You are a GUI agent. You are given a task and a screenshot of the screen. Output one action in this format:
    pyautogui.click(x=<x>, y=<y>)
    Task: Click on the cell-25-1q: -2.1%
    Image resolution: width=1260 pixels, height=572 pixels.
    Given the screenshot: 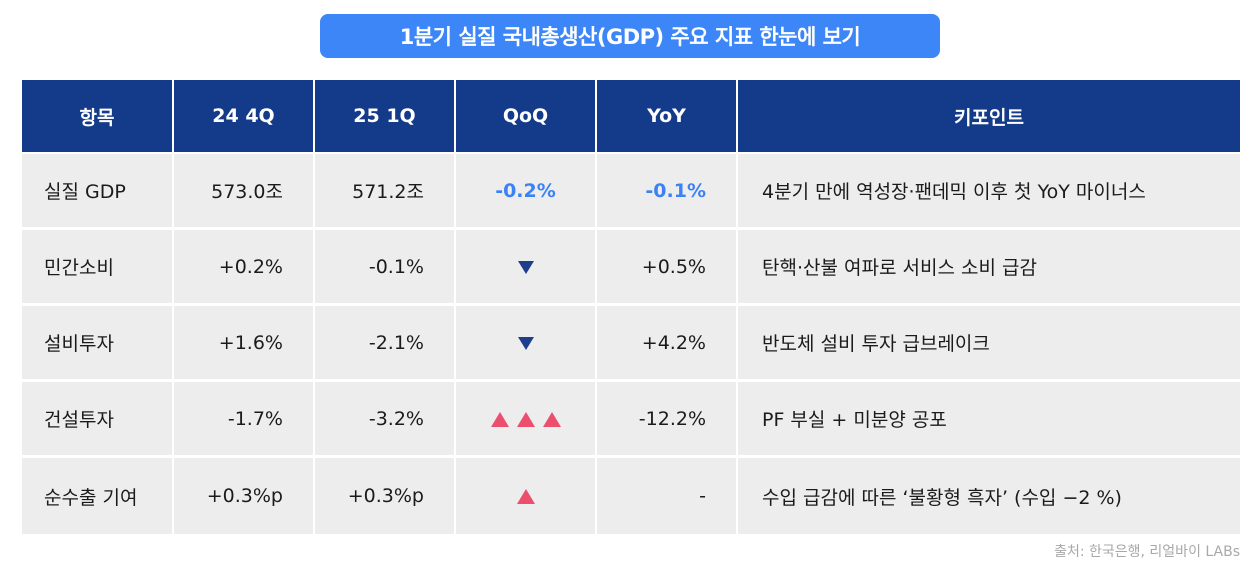 What is the action you would take?
    pyautogui.click(x=385, y=344)
    